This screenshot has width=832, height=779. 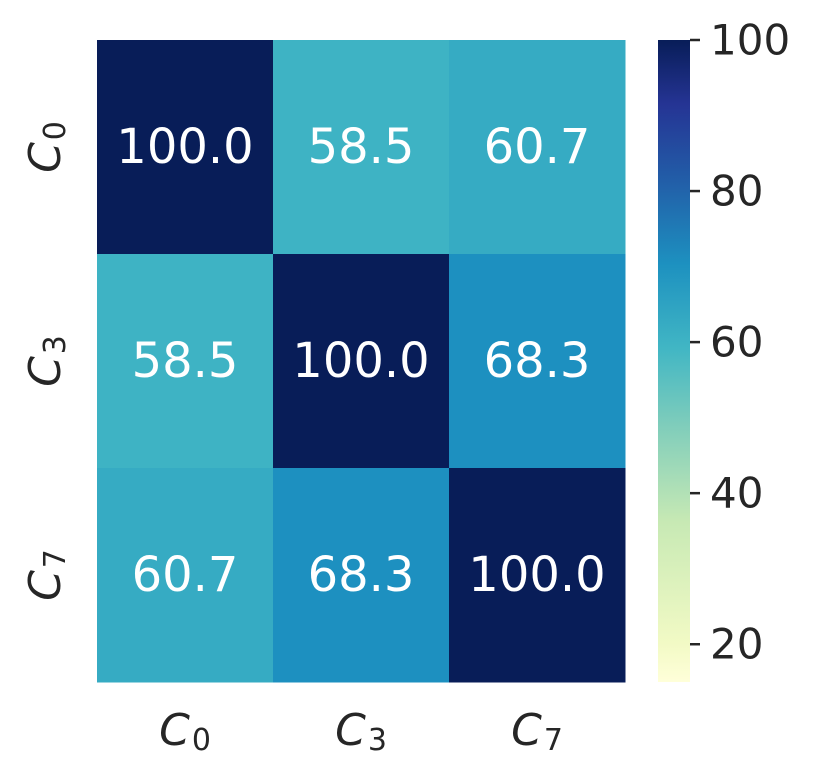 I want to click on colorbar-ticks: 20 40 60 80 100, so click(x=740, y=342).